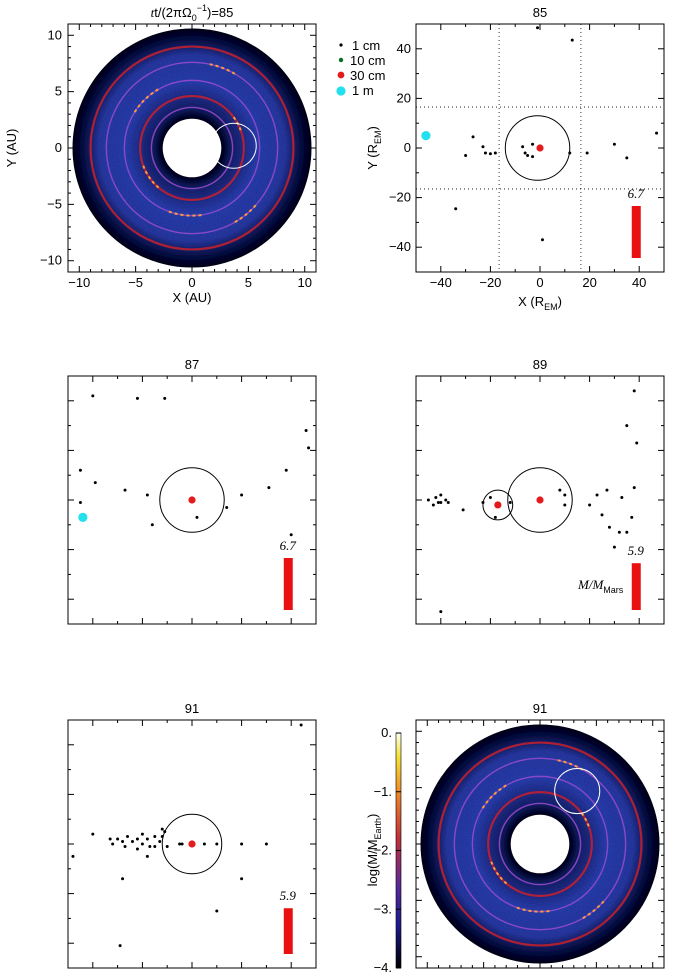  Describe the element at coordinates (55, 34) in the screenshot. I see `y-tick-label: 10` at that location.